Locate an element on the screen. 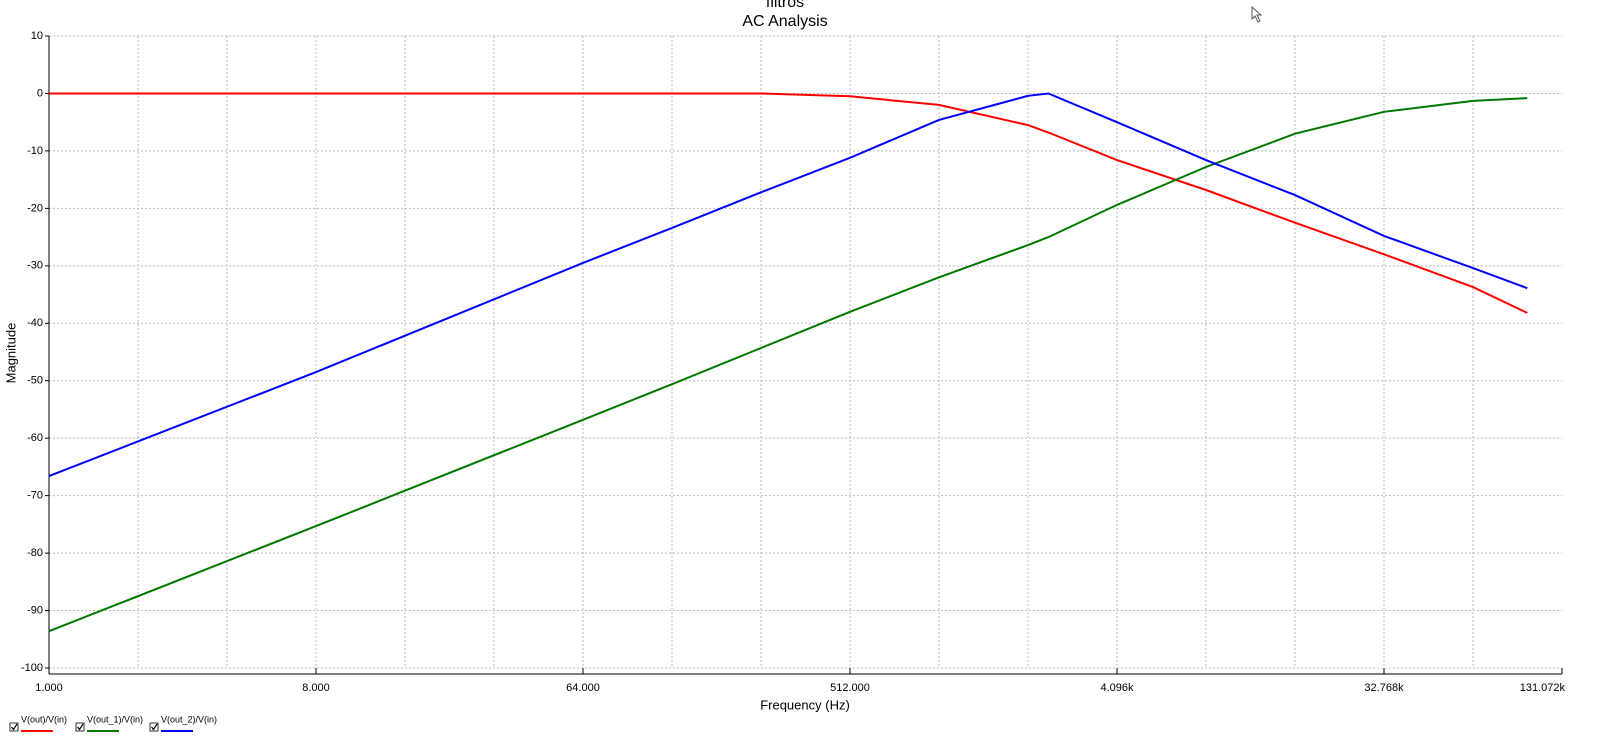 The height and width of the screenshot is (751, 1600). y-tick-label: -80 is located at coordinates (35, 553).